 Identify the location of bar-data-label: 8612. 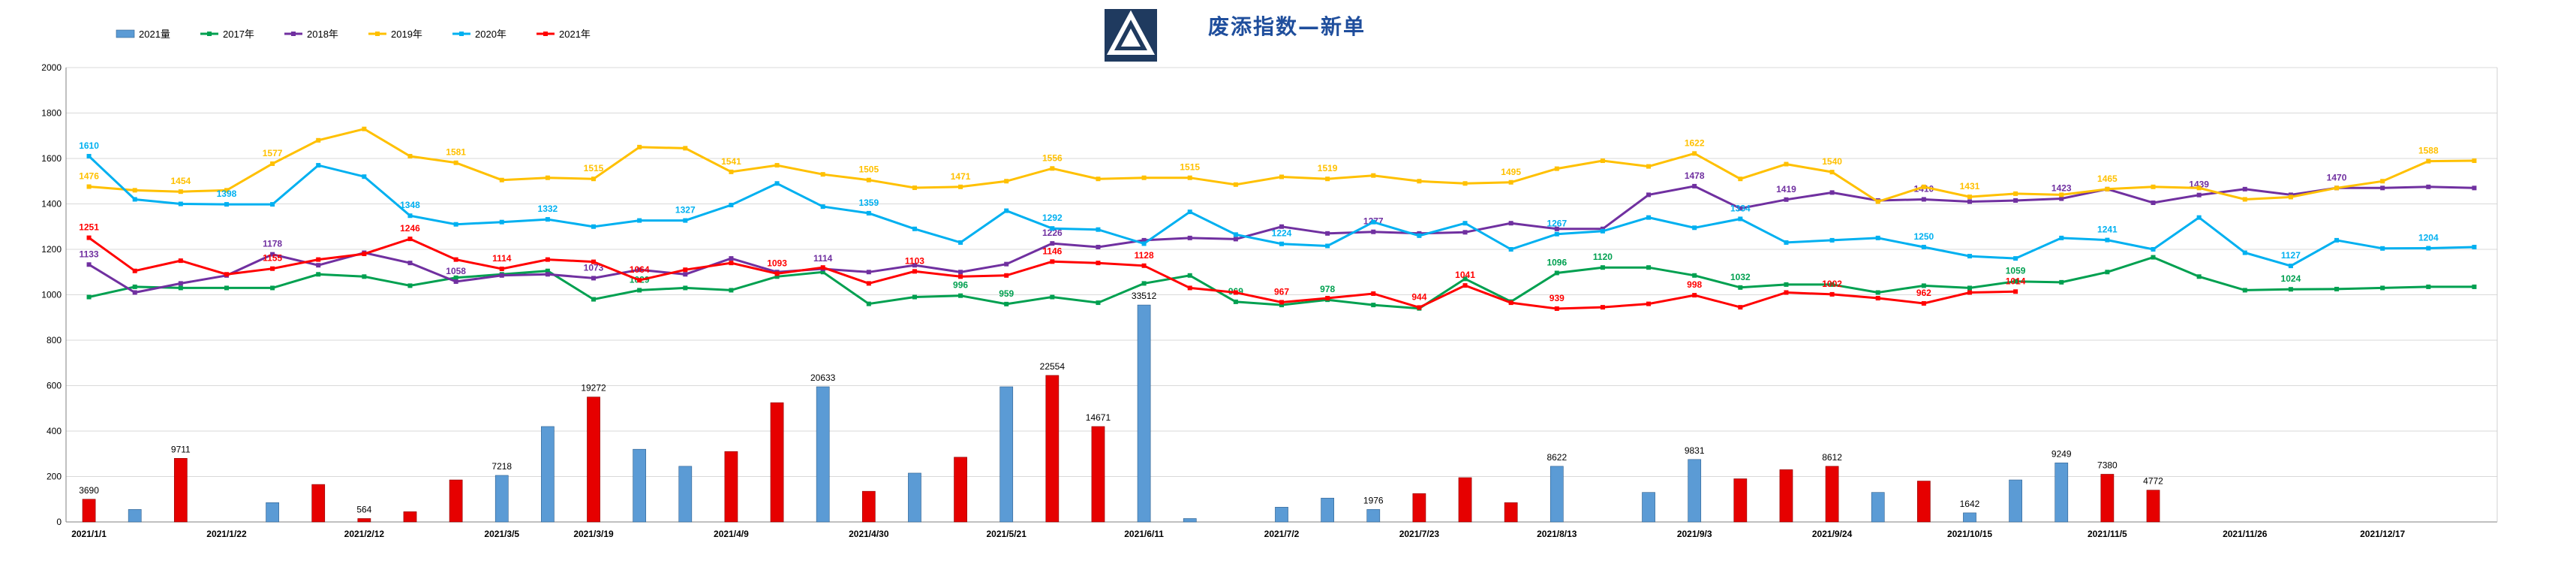
(1832, 458).